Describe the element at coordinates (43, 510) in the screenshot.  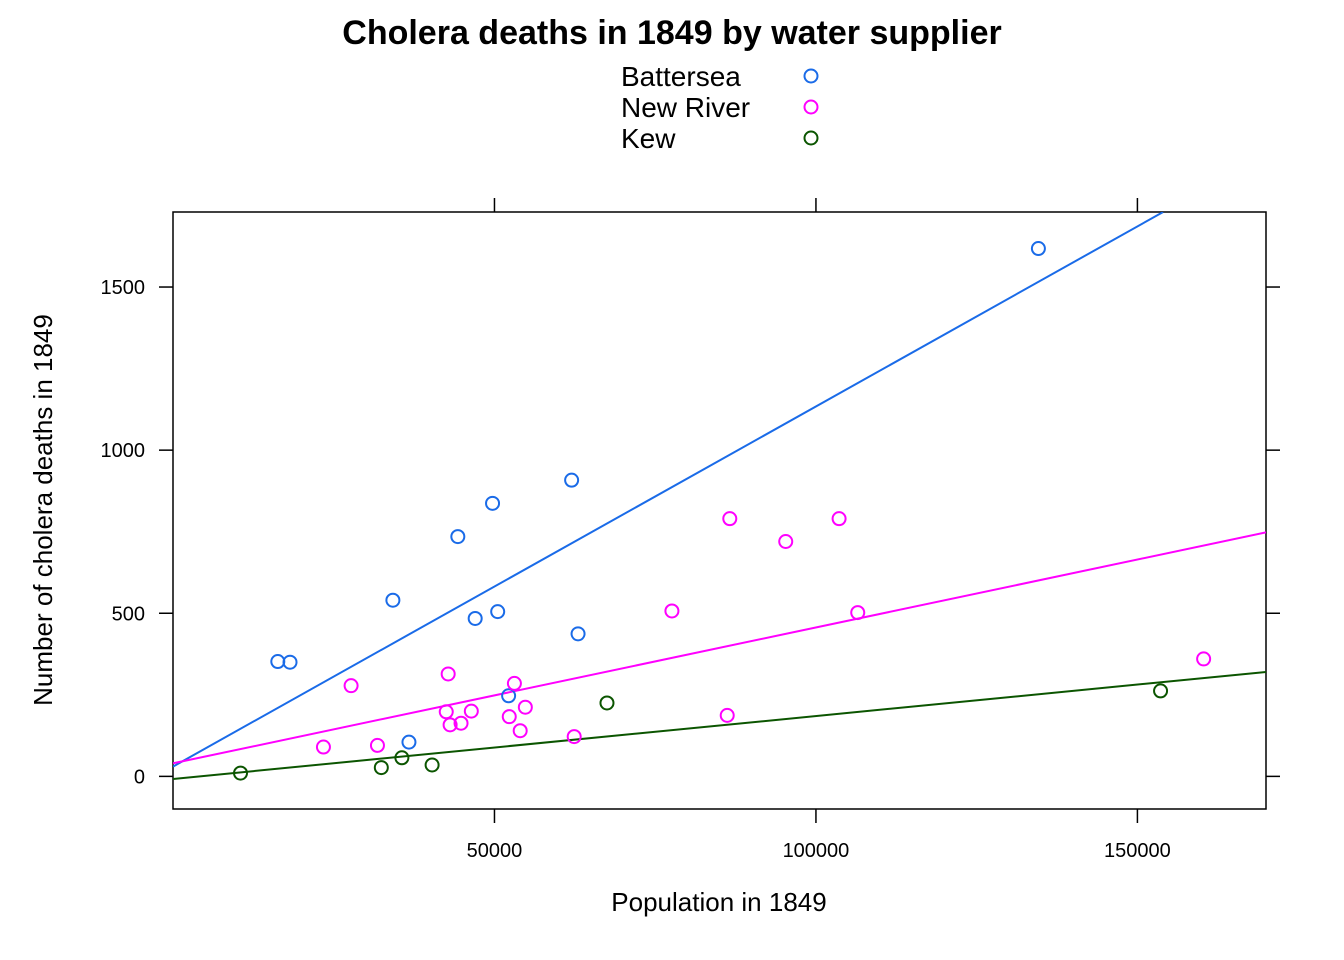
I see `y-axis-label: Number of cholera deaths in 1849` at that location.